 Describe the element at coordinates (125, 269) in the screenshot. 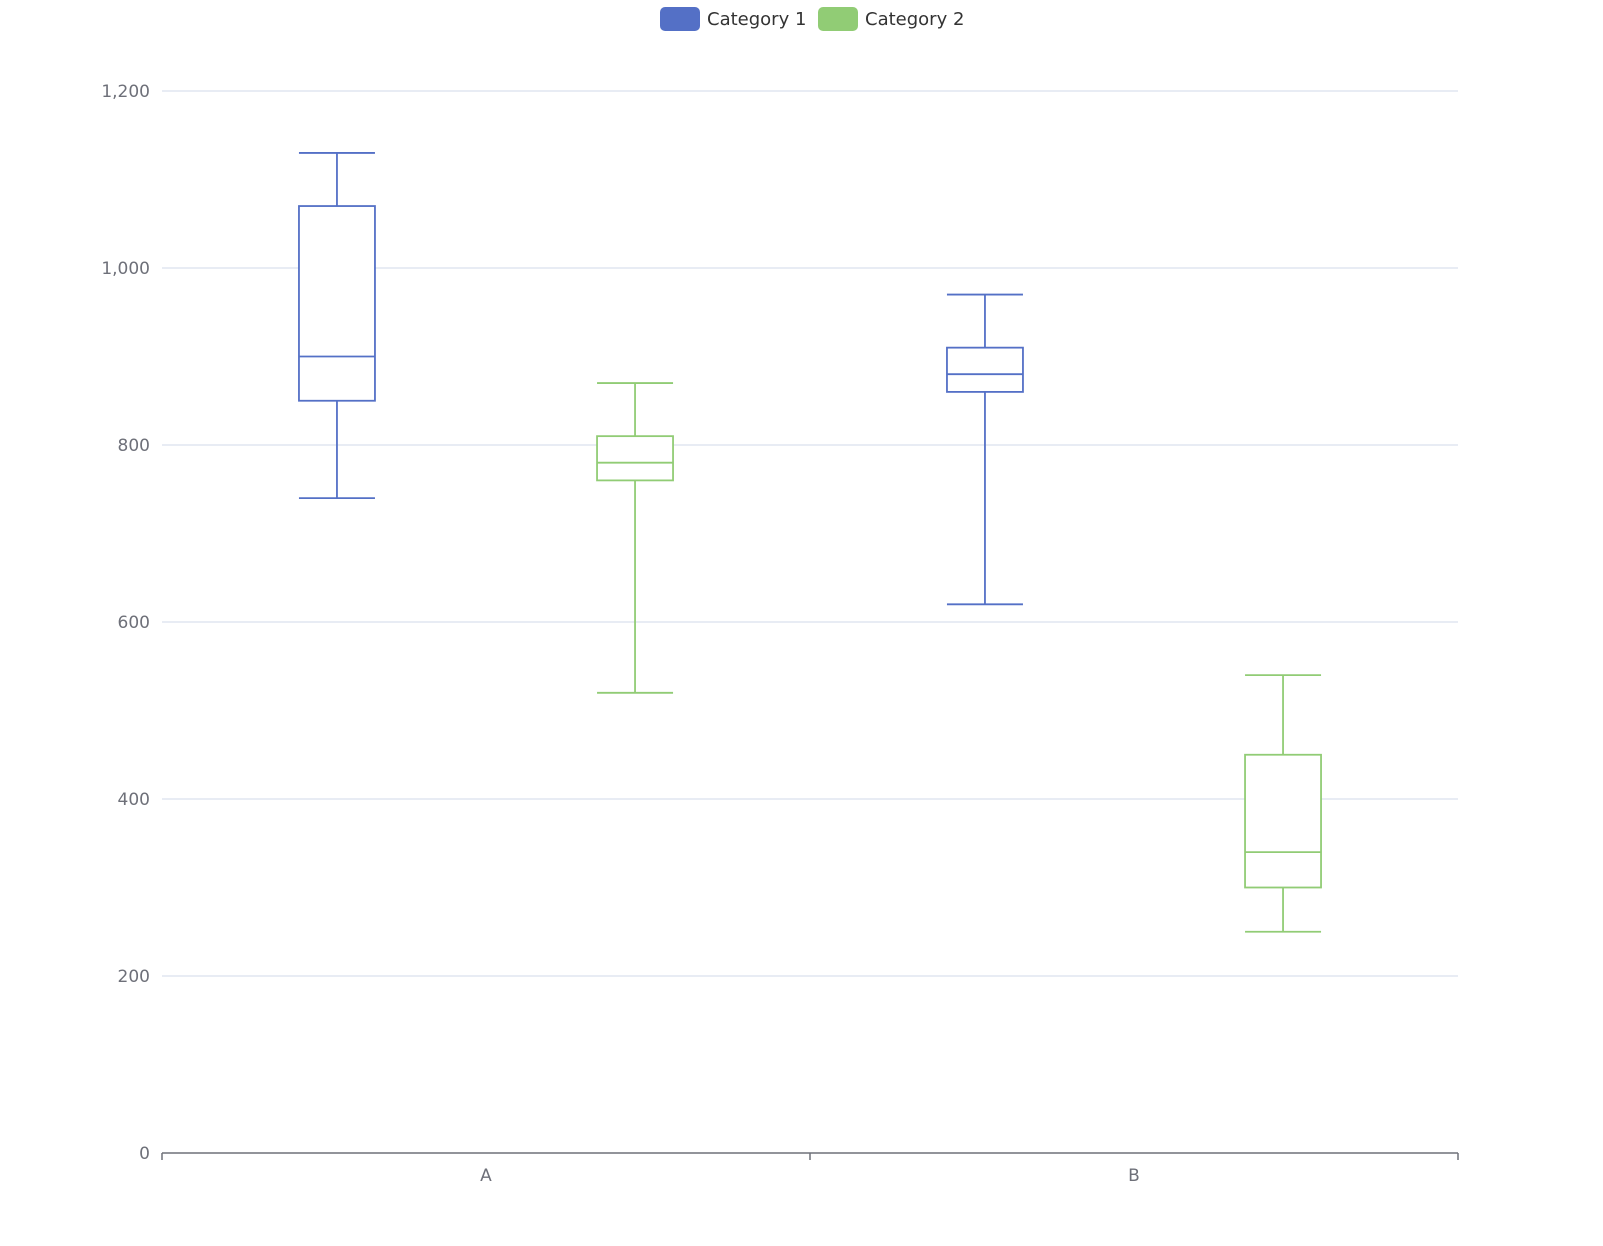

I see `y-tick-label: 1,000` at that location.